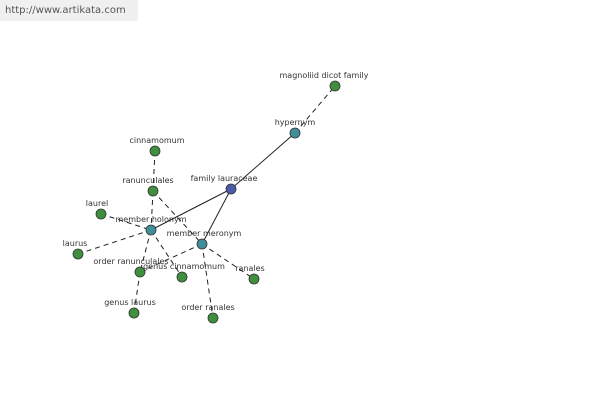 The height and width of the screenshot is (400, 600). What do you see at coordinates (147, 180) in the screenshot?
I see `node-label: ranunculales` at bounding box center [147, 180].